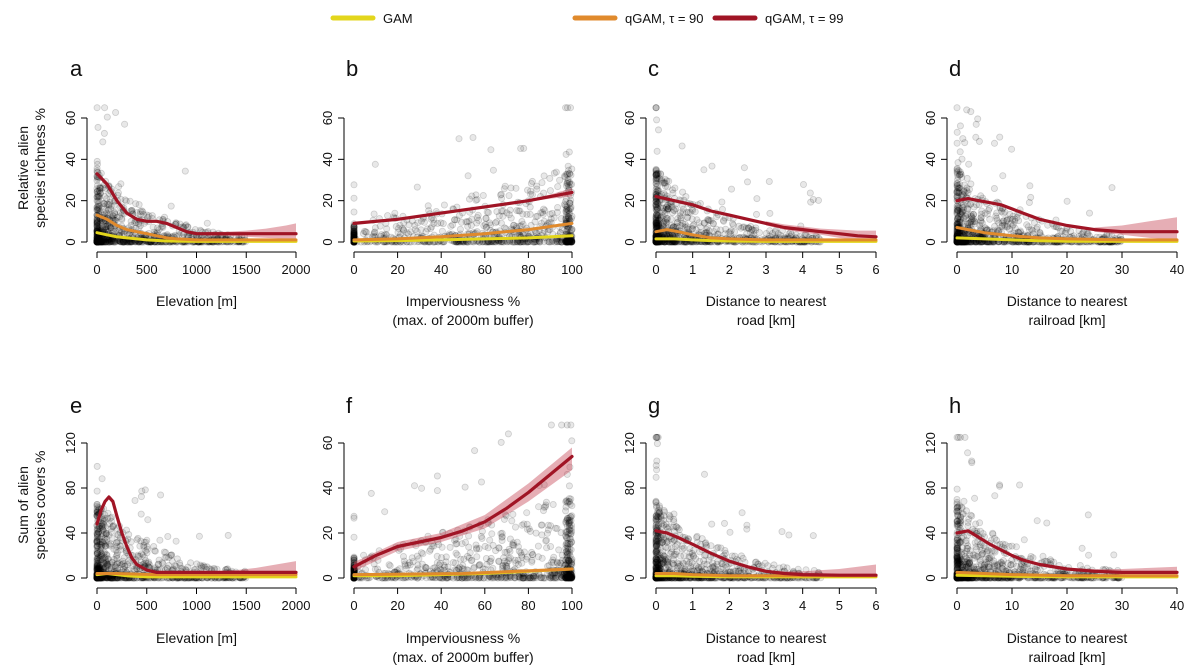 Image resolution: width=1192 pixels, height=670 pixels. Describe the element at coordinates (23, 168) in the screenshot. I see `row-label-line: Relative alien` at that location.